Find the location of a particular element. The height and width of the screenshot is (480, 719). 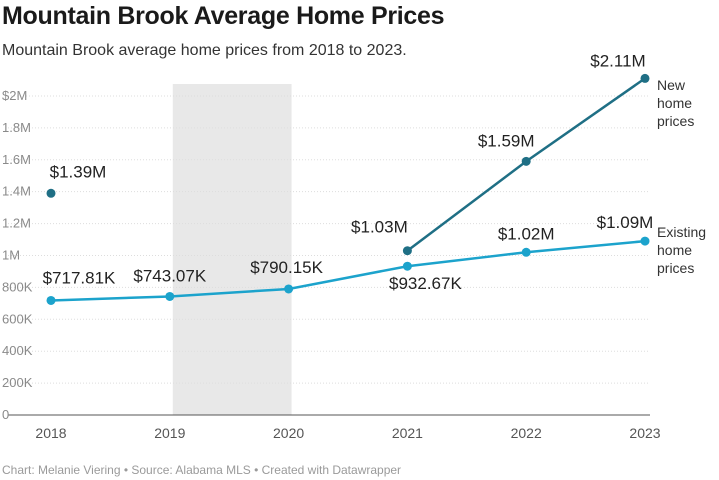

existing-home-prices-value-label: $932.67K is located at coordinates (425, 283).